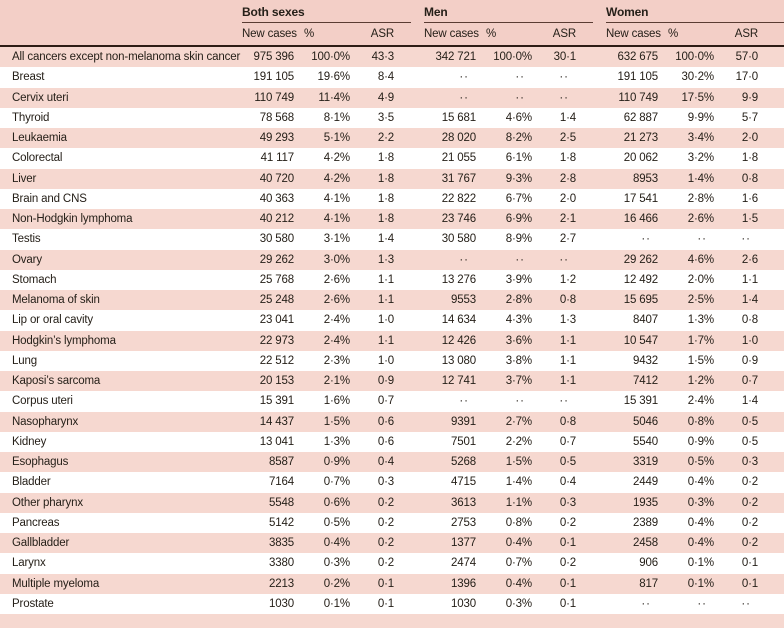 The image size is (784, 628). I want to click on both-asr-cell: 1·0, so click(385, 360).